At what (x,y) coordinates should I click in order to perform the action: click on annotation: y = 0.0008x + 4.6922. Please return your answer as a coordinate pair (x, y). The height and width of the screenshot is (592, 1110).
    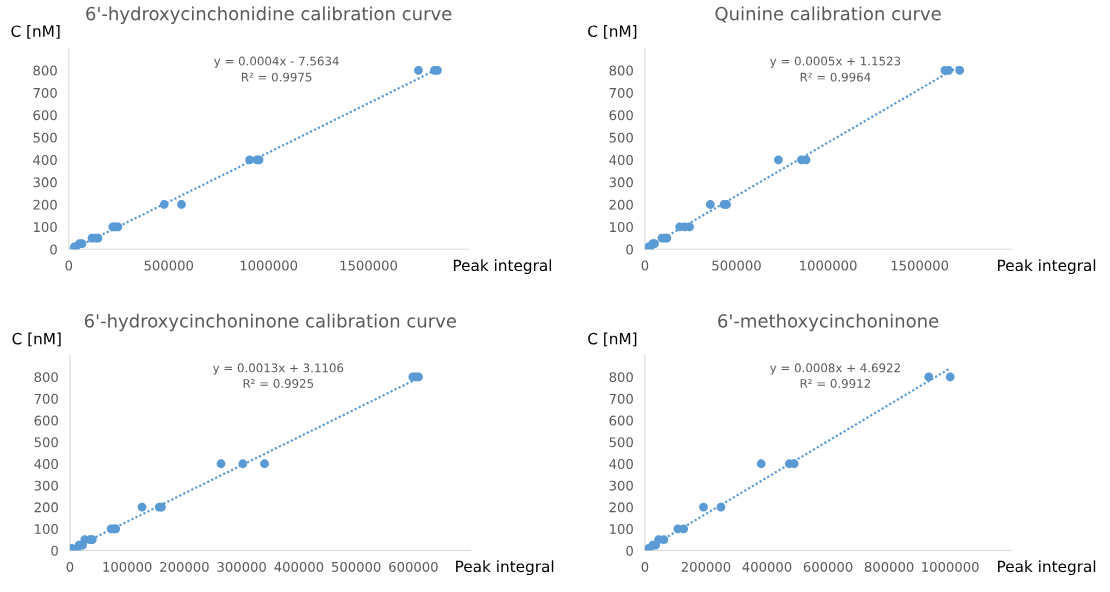
    Looking at the image, I should click on (835, 369).